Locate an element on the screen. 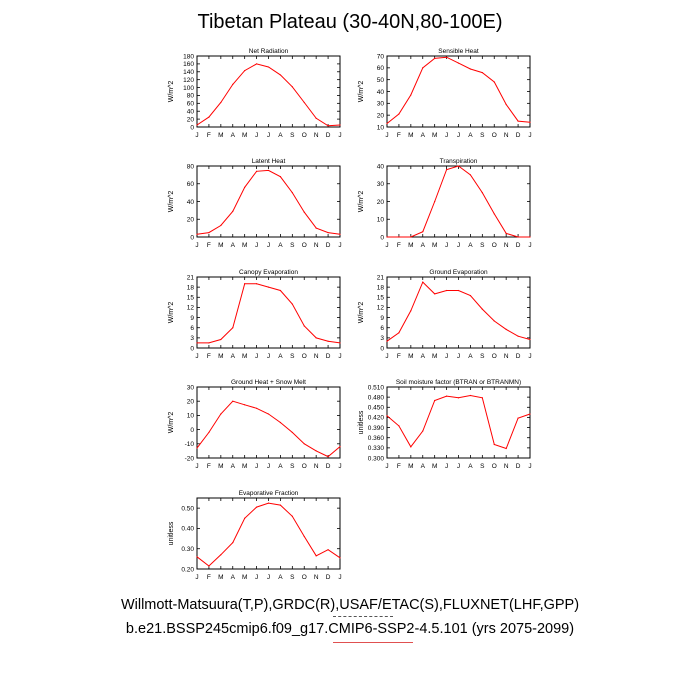 Image resolution: width=700 pixels, height=700 pixels. panel-5-x-tick-label: F is located at coordinates (209, 356).